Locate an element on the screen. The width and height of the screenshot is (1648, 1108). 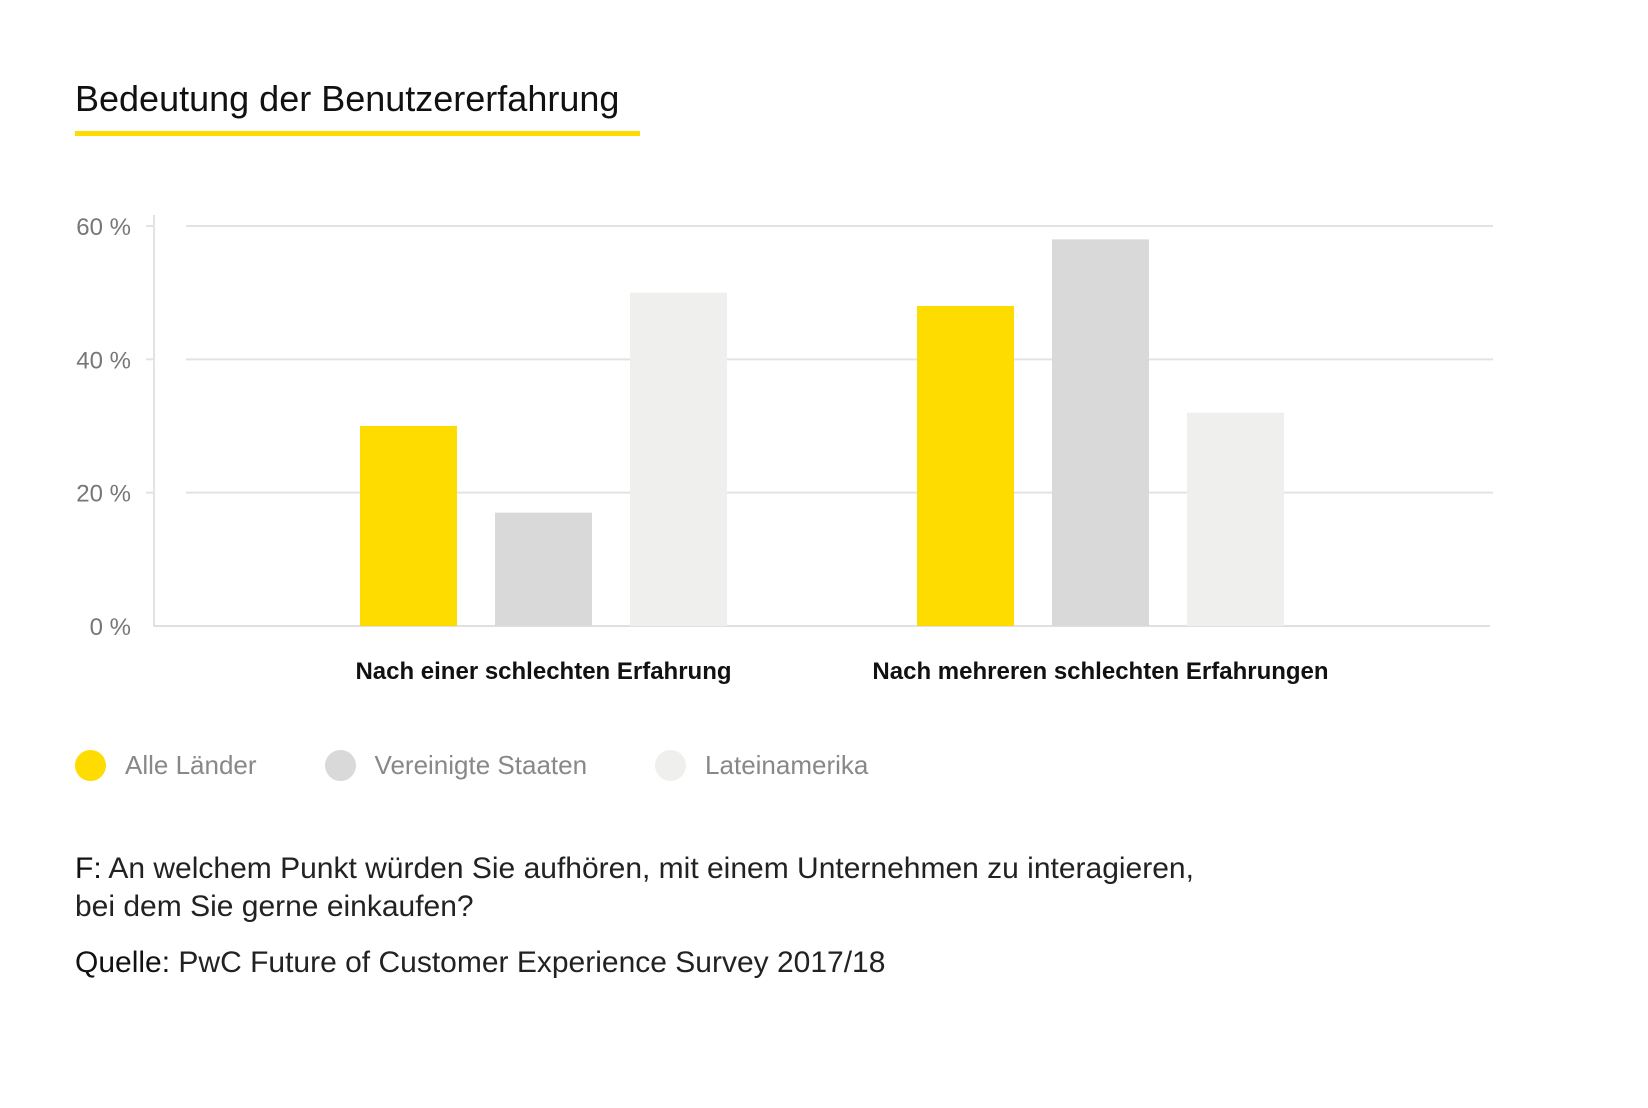
legend-label: Vereinigte Staaten is located at coordinates (481, 765).